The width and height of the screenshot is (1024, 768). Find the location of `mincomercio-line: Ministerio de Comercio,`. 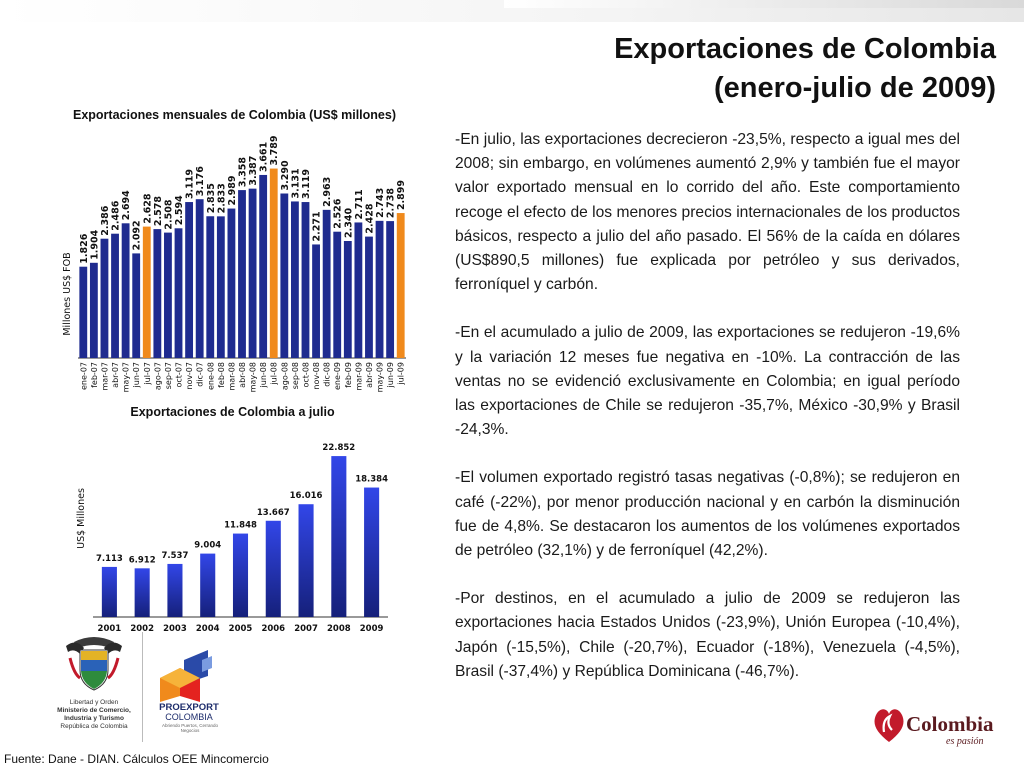

mincomercio-line: Ministerio de Comercio, is located at coordinates (94, 710).